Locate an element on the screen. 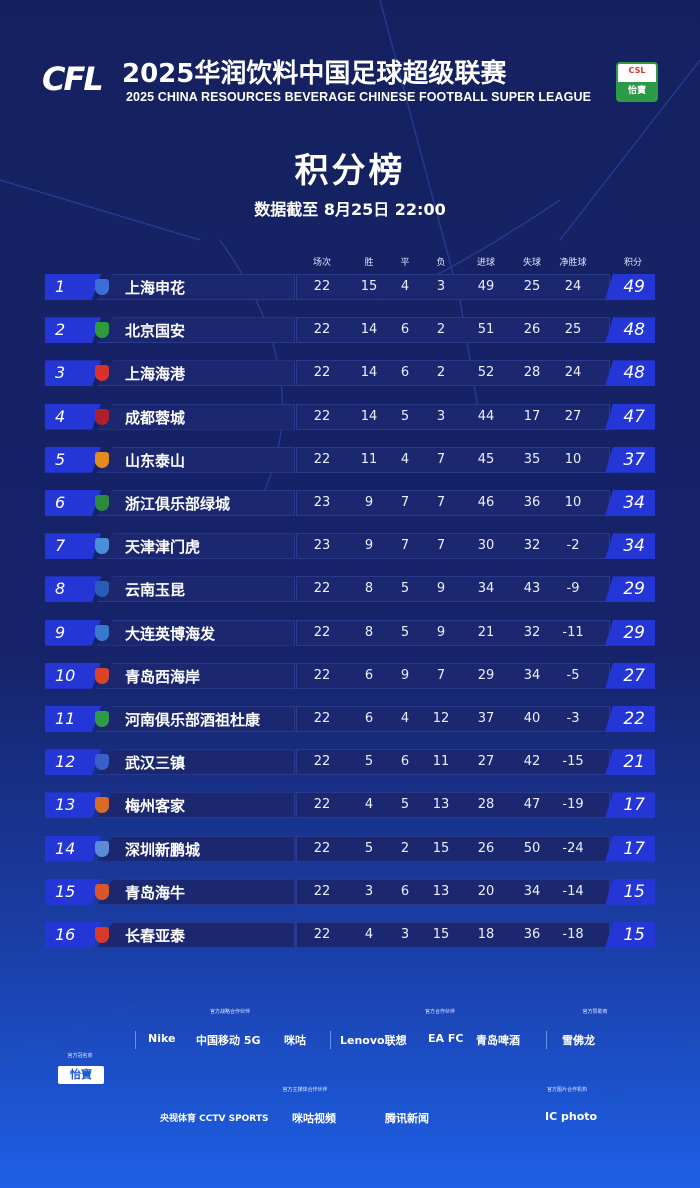  team-name: 北京国安 is located at coordinates (155, 331).